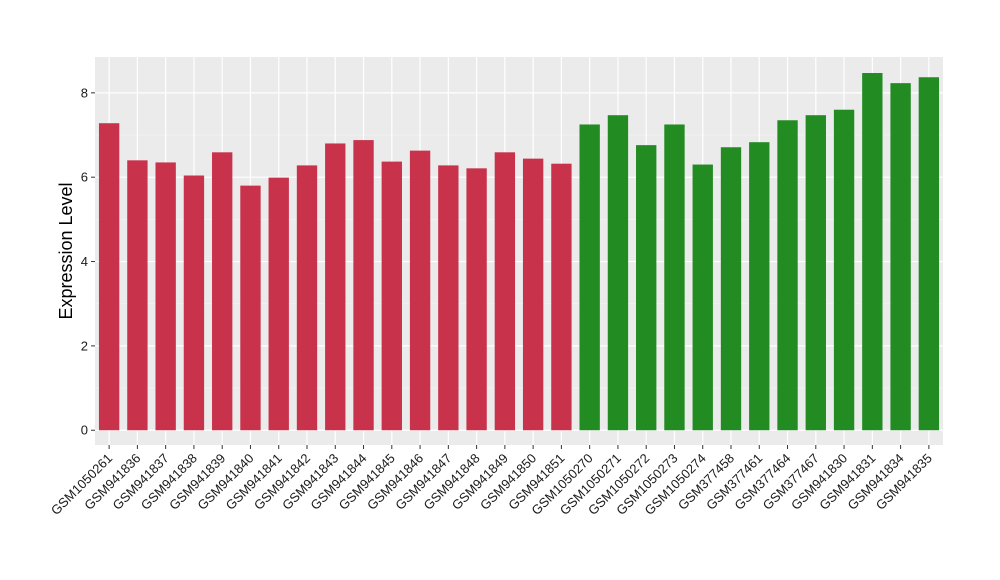 This screenshot has height=580, width=1000. Describe the element at coordinates (109, 277) in the screenshot. I see `bar-GSM1050261` at that location.